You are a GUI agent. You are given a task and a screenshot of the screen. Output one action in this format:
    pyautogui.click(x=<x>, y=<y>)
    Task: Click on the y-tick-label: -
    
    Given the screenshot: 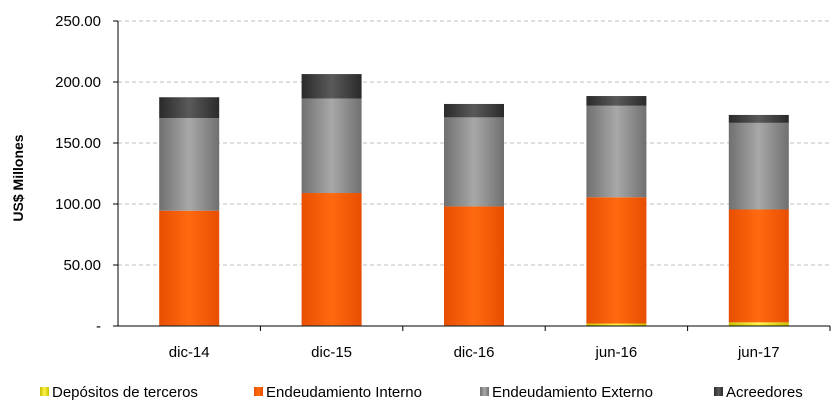 What is the action you would take?
    pyautogui.click(x=98, y=326)
    